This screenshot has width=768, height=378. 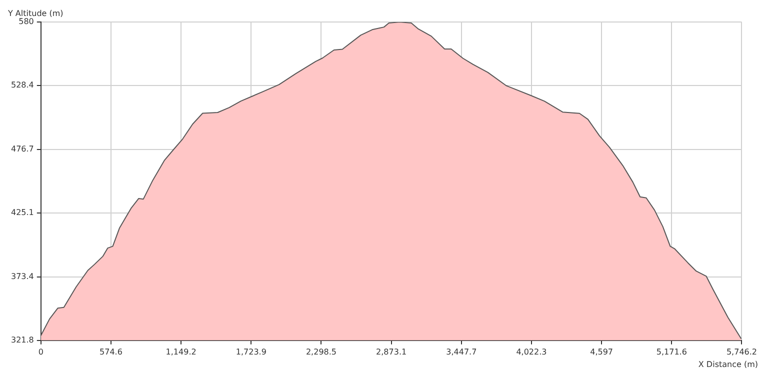 What do you see at coordinates (742, 351) in the screenshot?
I see `x-tick-label: 5,746.2` at bounding box center [742, 351].